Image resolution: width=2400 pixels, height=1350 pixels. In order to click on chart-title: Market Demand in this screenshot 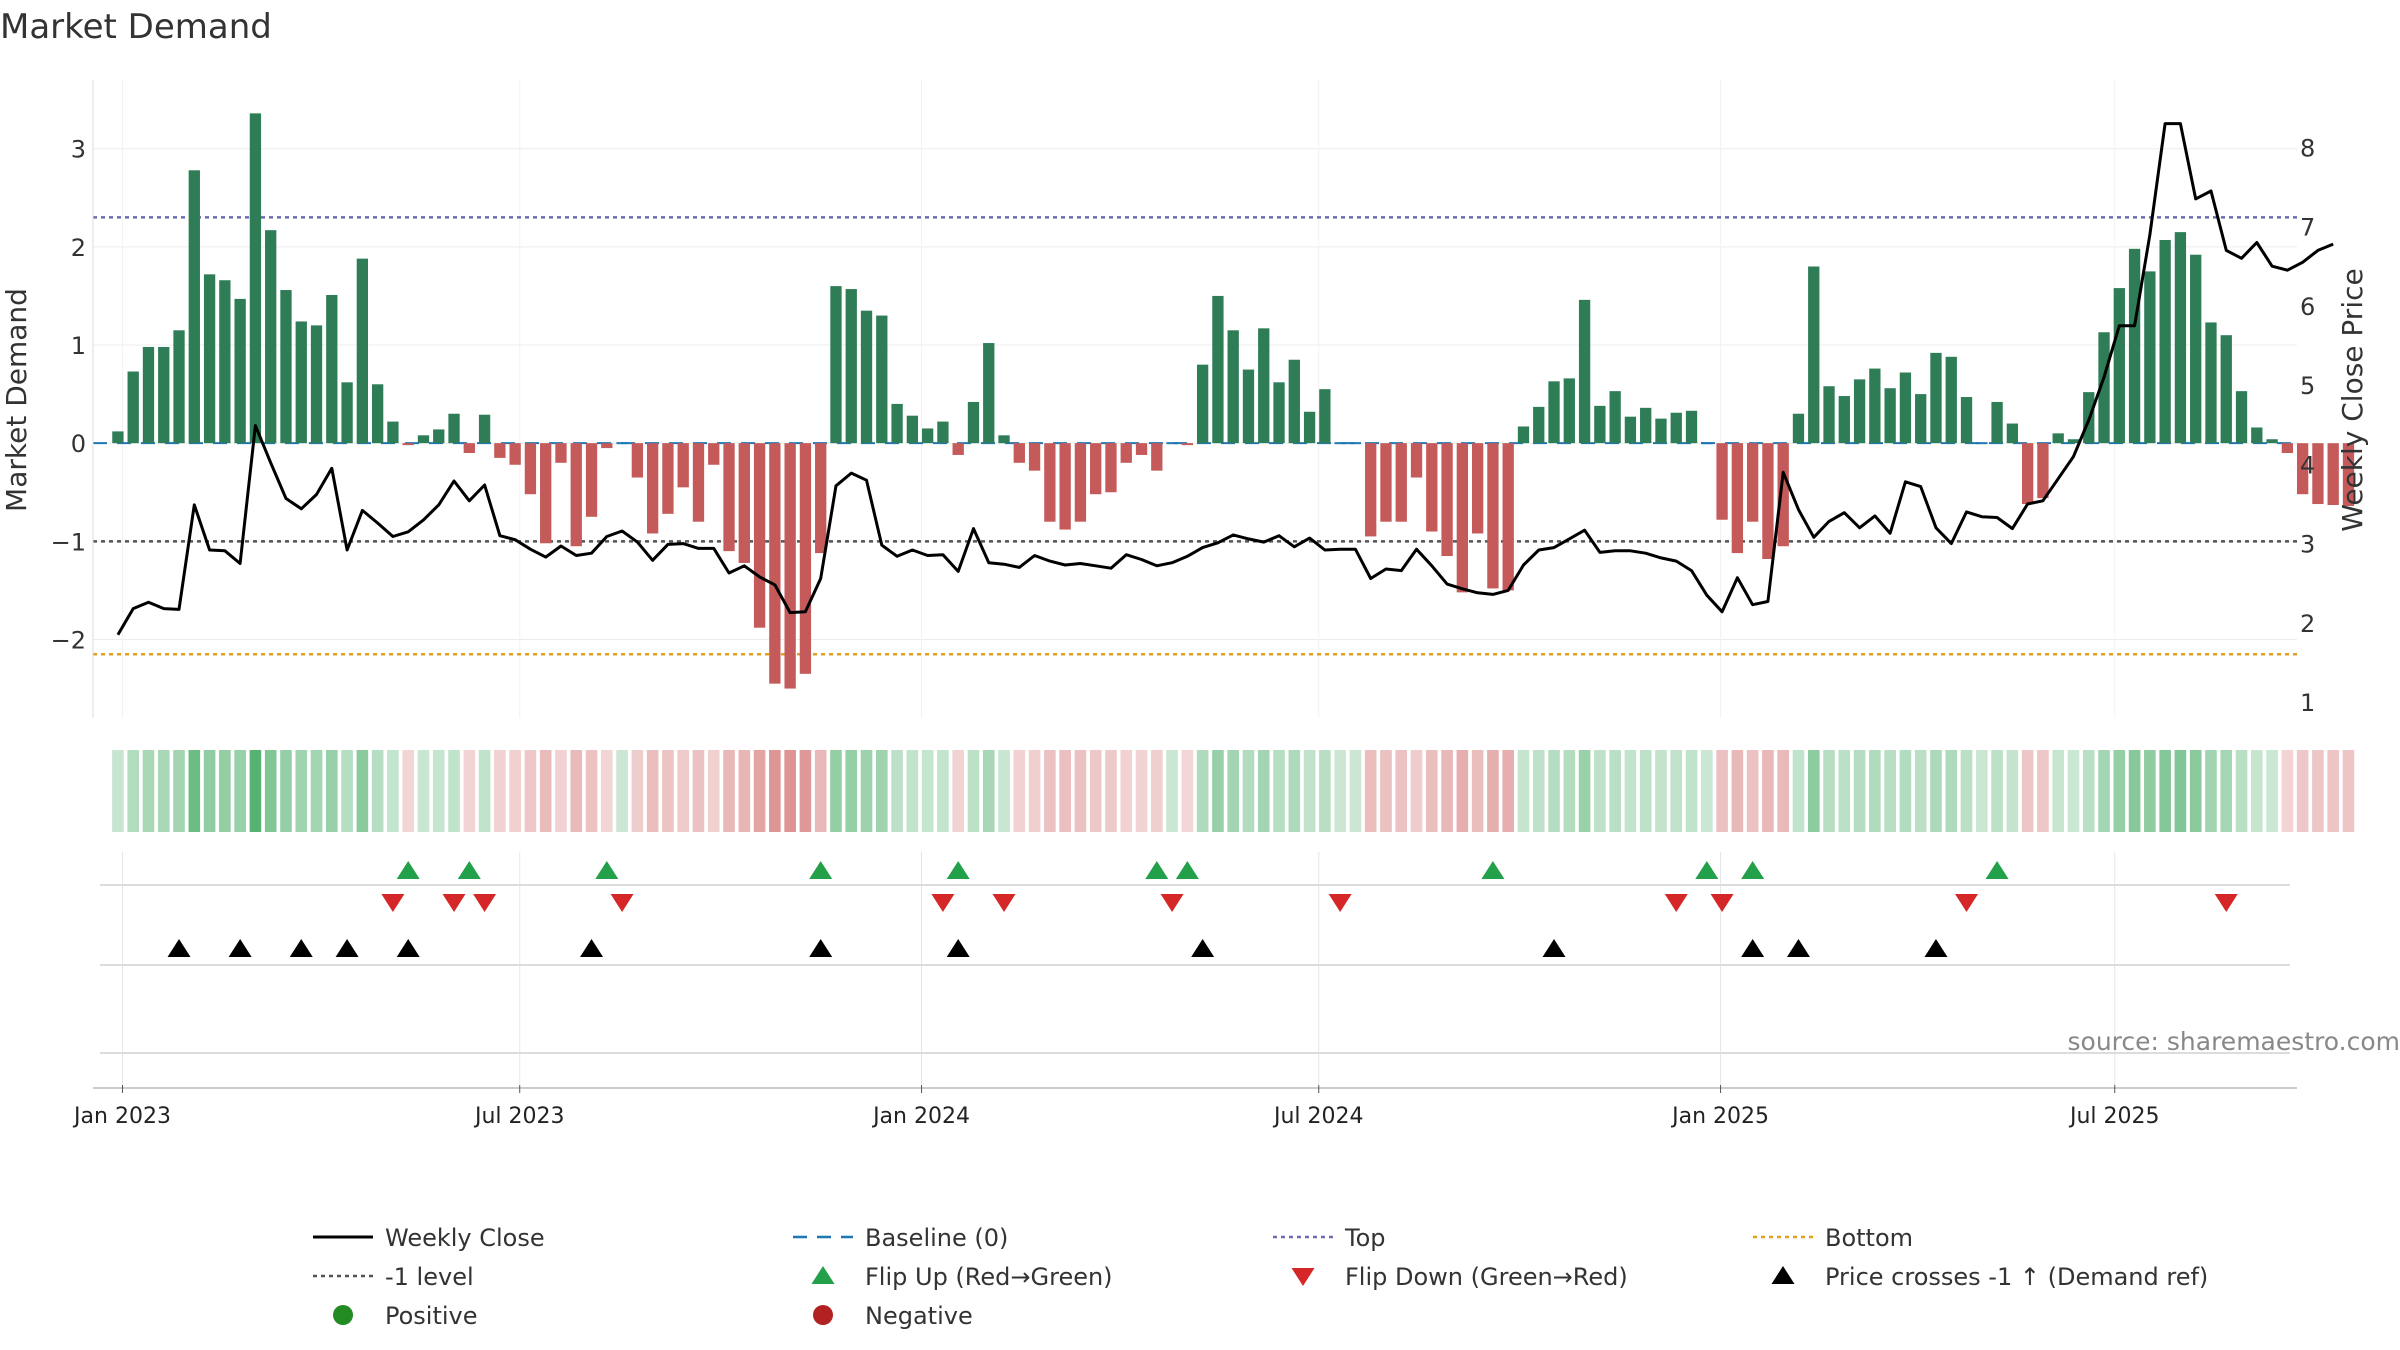, I will do `click(136, 27)`.